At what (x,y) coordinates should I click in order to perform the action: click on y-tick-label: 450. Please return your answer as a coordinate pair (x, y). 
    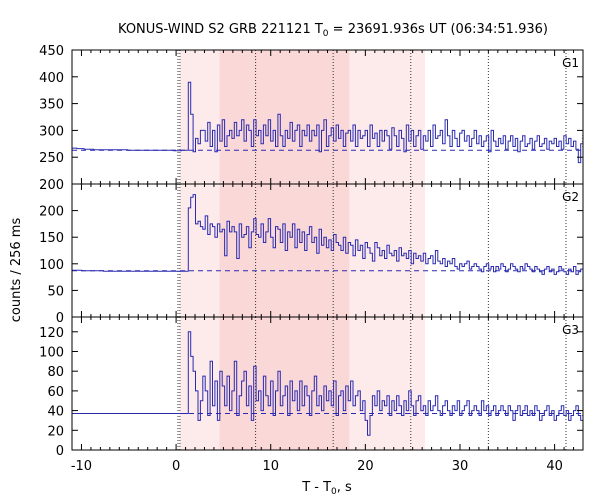
    Looking at the image, I should click on (51, 51).